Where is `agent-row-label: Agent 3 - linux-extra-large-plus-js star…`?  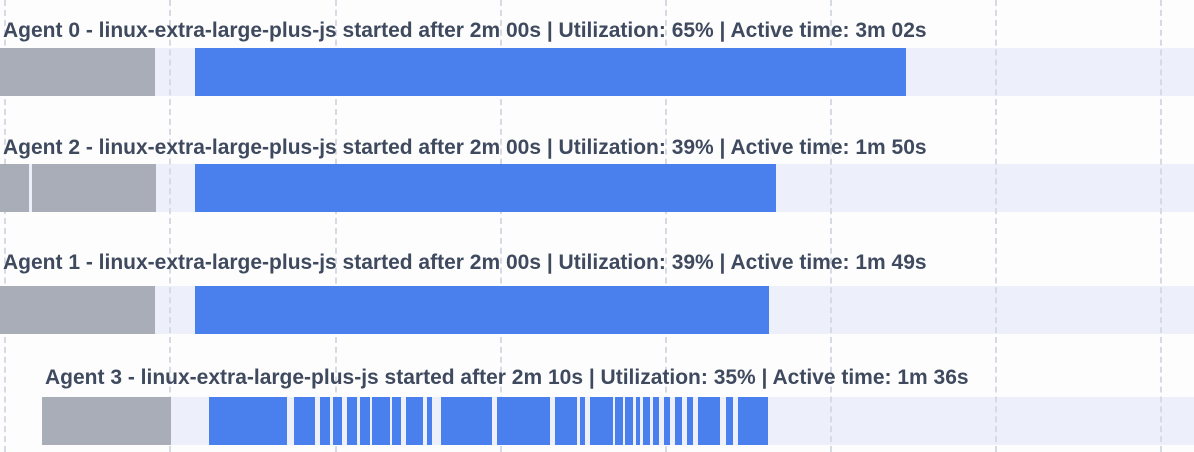
agent-row-label: Agent 3 - linux-extra-large-plus-js star… is located at coordinates (507, 377).